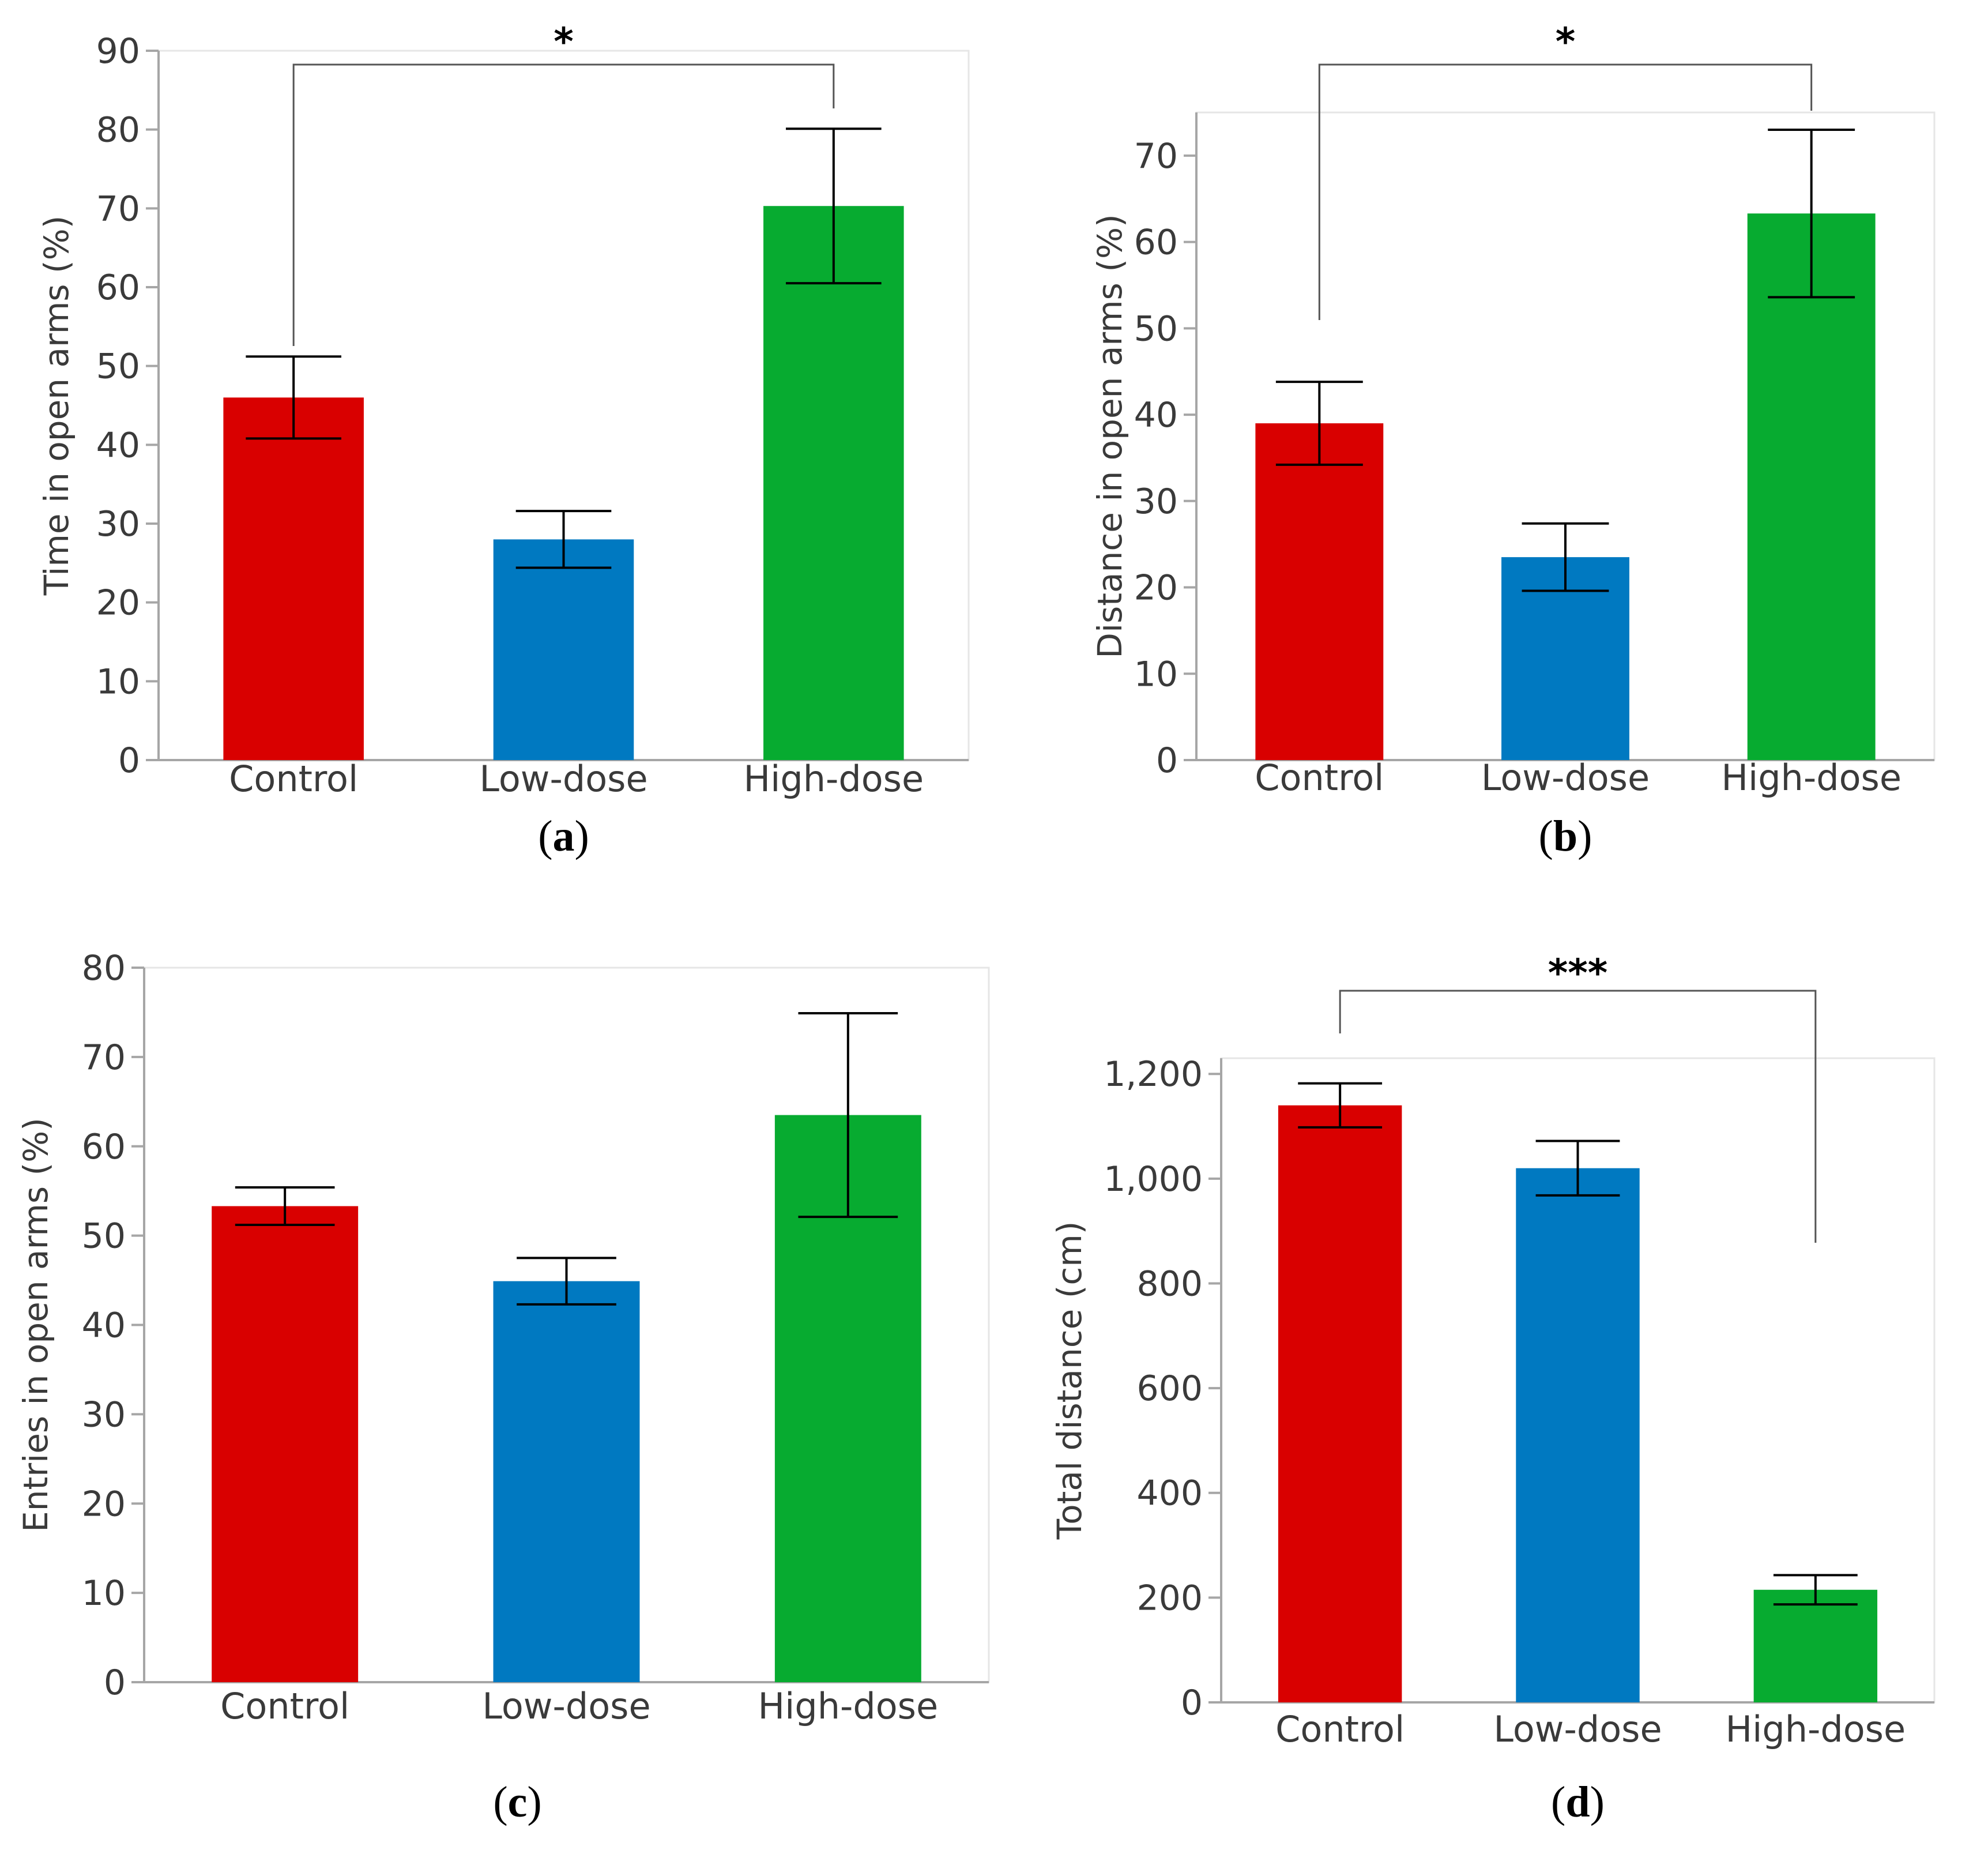 The width and height of the screenshot is (1988, 1850). What do you see at coordinates (1169, 1598) in the screenshot?
I see `y-tick-label: 200` at bounding box center [1169, 1598].